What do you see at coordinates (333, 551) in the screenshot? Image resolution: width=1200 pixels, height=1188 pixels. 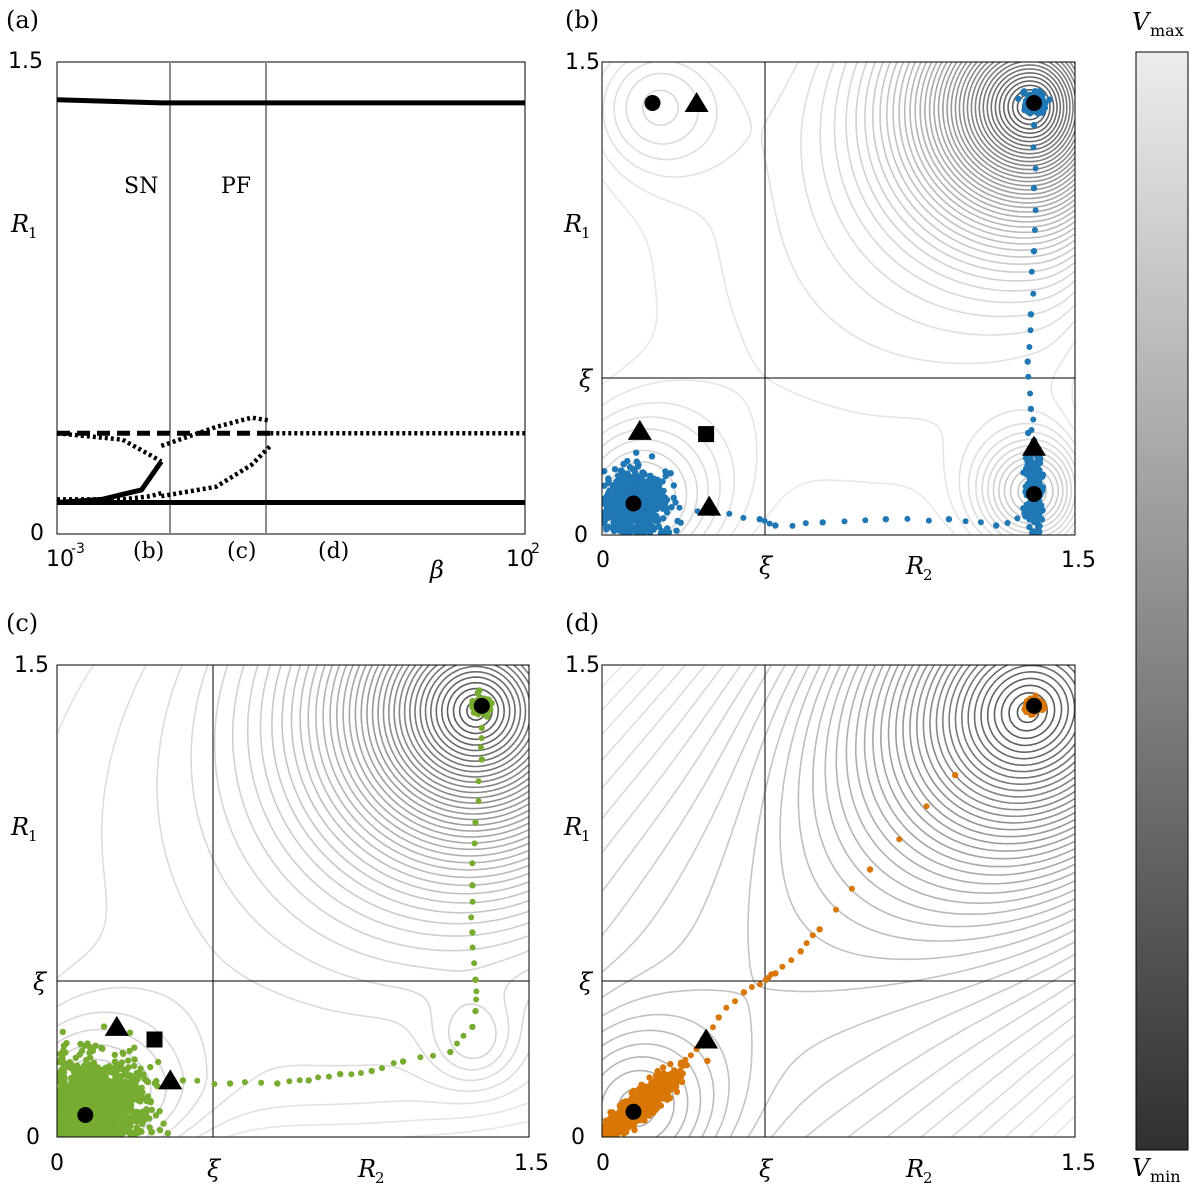 I see `marker-d: (d)` at bounding box center [333, 551].